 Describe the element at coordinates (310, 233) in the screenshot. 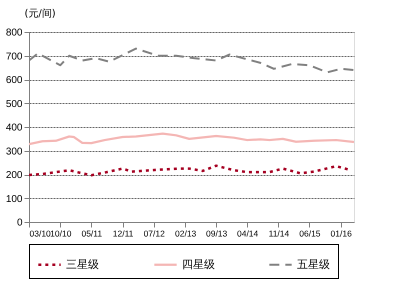

I see `x-tick-label: 06/15` at that location.